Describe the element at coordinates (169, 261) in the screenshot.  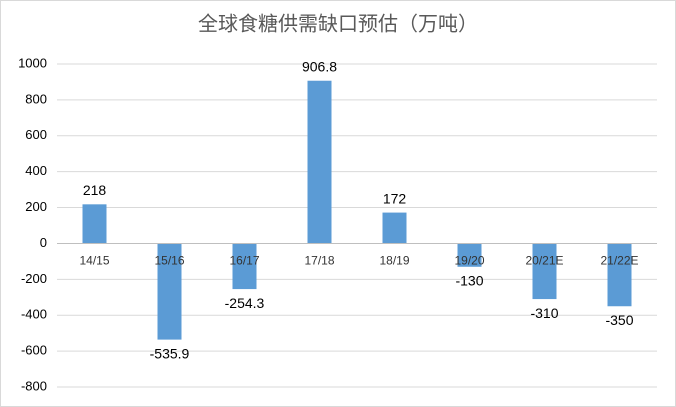
I see `x-tick-label: 15/16` at that location.